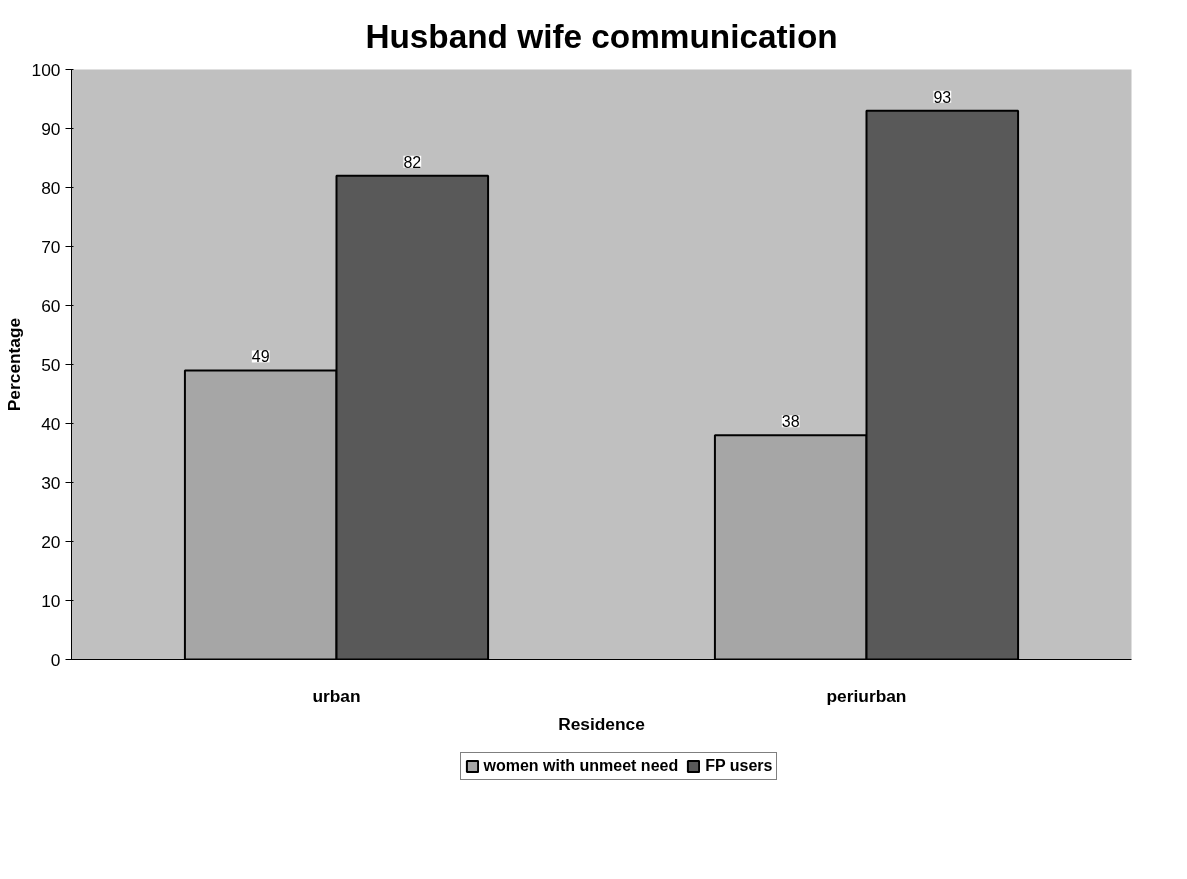 Image resolution: width=1187 pixels, height=879 pixels. Describe the element at coordinates (602, 723) in the screenshot. I see `x-axis-title: Residence` at that location.